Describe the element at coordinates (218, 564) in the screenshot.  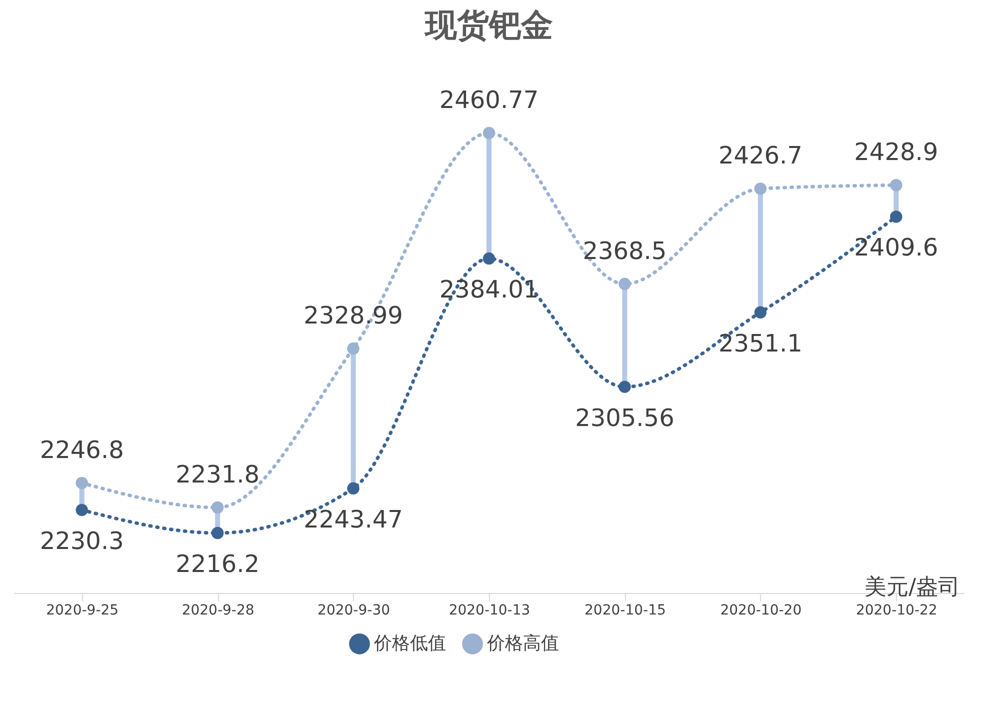
I see `data-label: 2216.2` at that location.